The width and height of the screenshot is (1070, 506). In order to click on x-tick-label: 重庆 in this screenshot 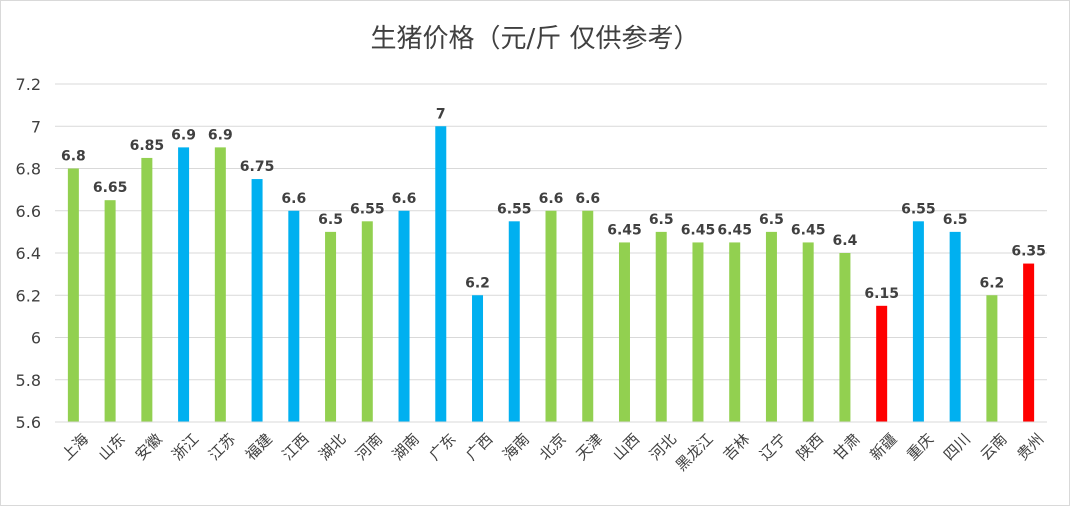, I will do `click(920, 447)`.